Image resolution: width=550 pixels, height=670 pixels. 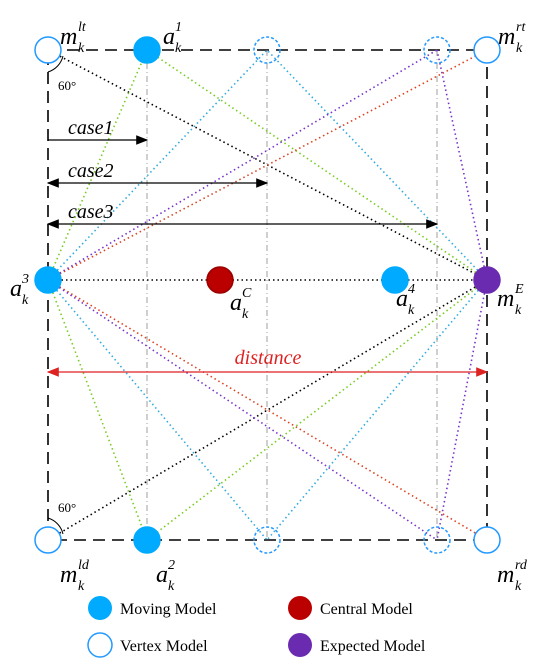 What do you see at coordinates (247, 293) in the screenshot?
I see `label-sup: C` at bounding box center [247, 293].